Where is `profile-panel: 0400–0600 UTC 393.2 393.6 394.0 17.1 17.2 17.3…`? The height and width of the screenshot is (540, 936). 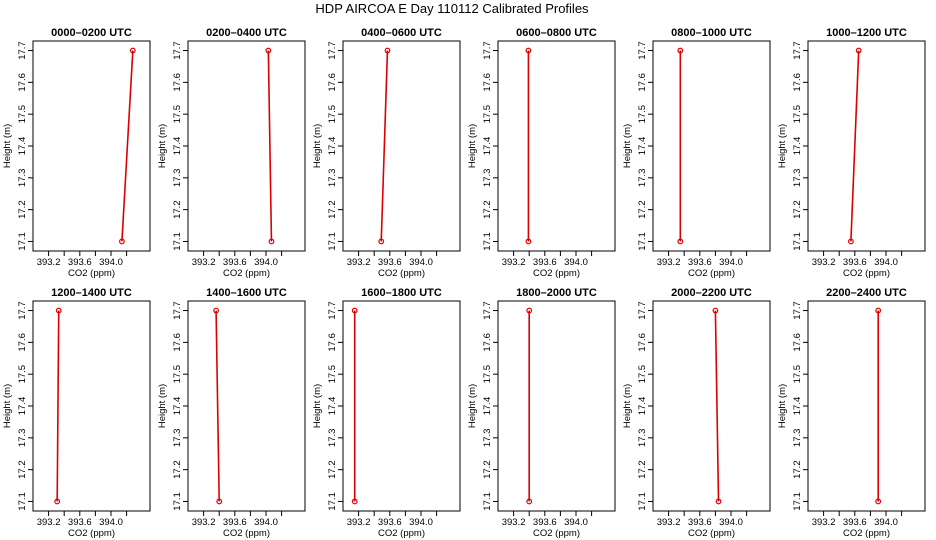
profile-panel: 0400–0600 UTC 393.2 393.6 394.0 17.1 17.2 17.3… is located at coordinates (386, 153).